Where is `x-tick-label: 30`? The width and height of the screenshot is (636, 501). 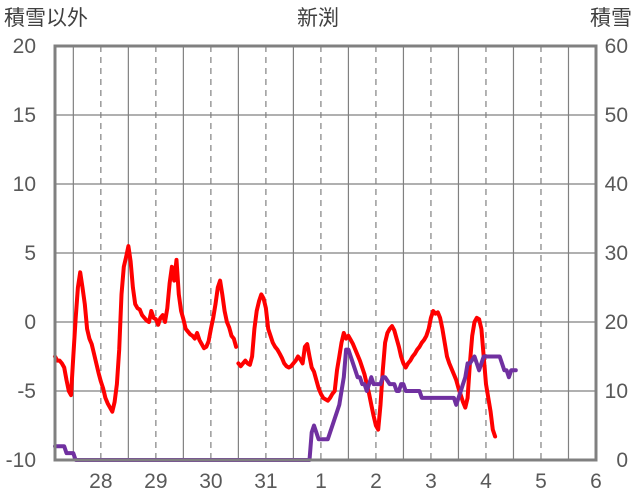
x-tick-label: 30 is located at coordinates (210, 481).